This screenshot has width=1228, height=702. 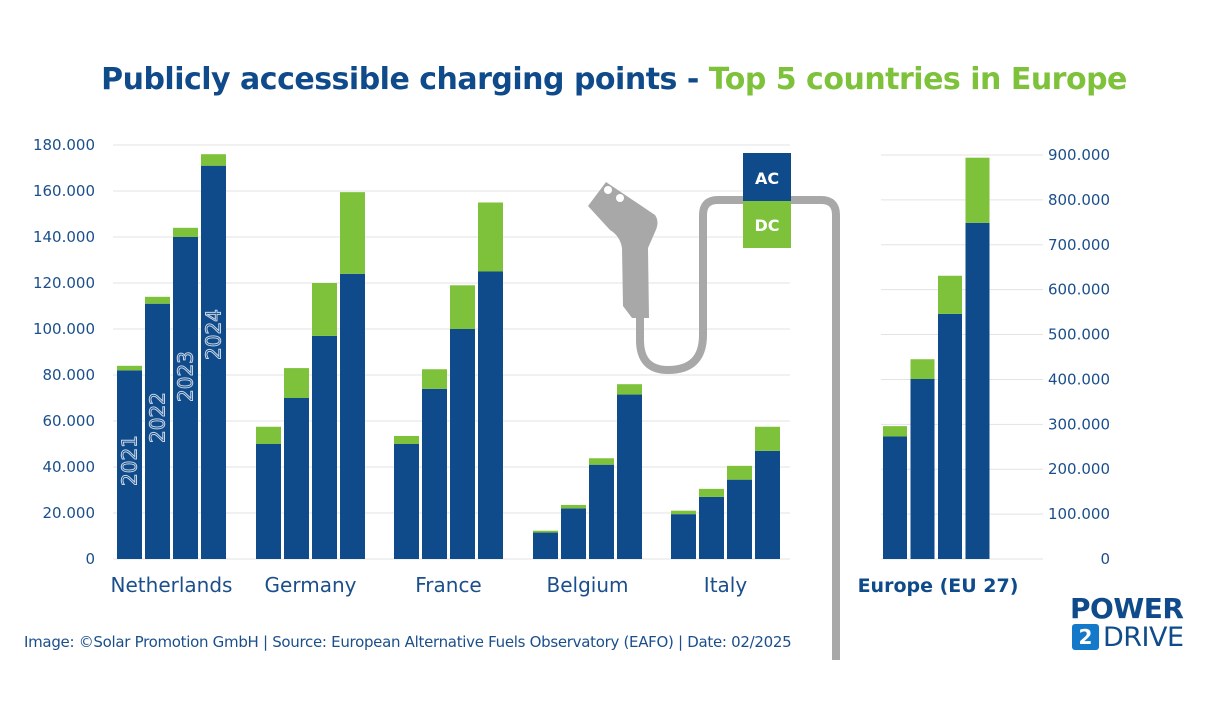 I want to click on y-tick-right: 0, so click(x=1105, y=559).